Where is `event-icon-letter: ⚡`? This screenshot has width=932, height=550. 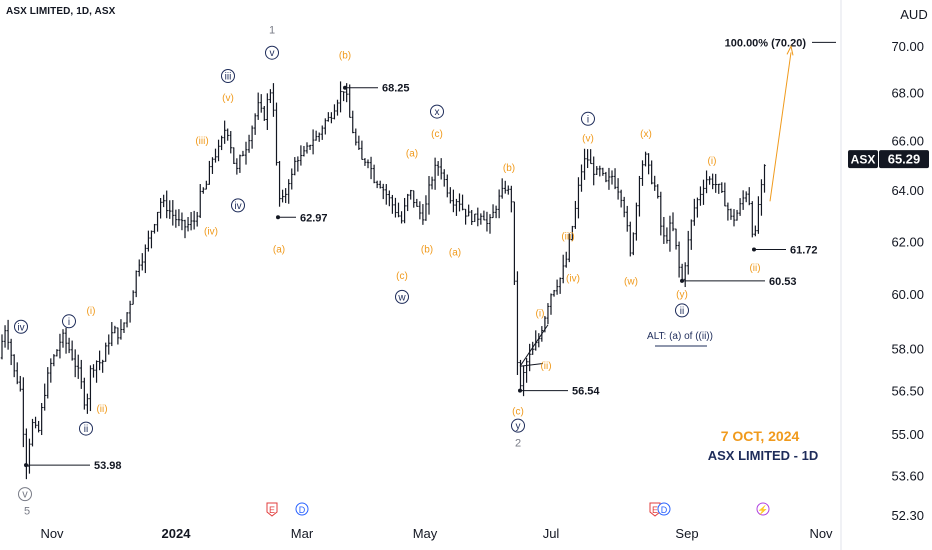
event-icon-letter: ⚡ is located at coordinates (762, 510).